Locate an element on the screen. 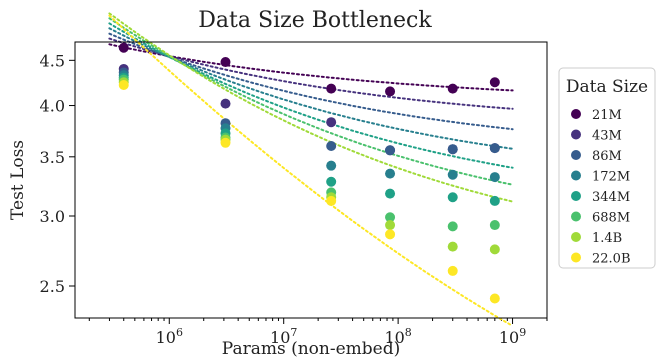 The width and height of the screenshot is (659, 361). legend-marker-688M is located at coordinates (576, 216).